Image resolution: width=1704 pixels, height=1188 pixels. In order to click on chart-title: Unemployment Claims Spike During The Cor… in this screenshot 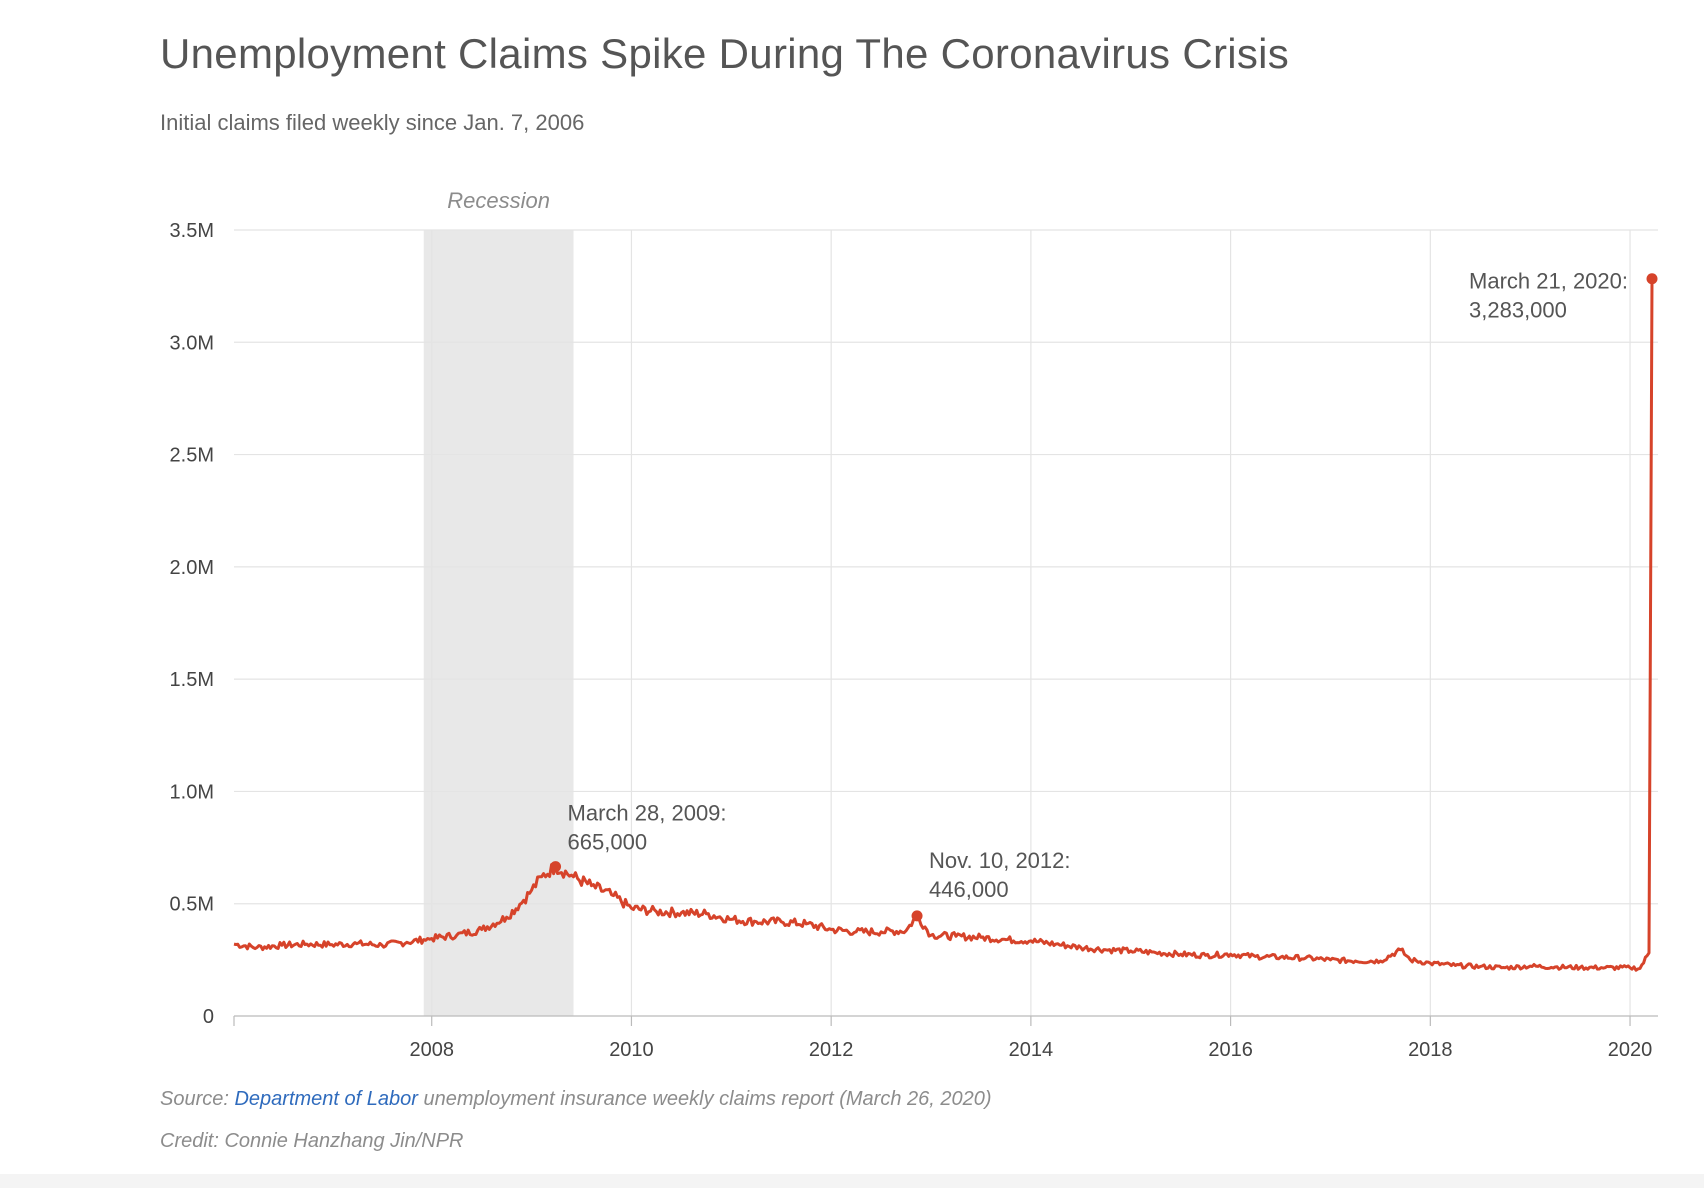, I will do `click(725, 53)`.